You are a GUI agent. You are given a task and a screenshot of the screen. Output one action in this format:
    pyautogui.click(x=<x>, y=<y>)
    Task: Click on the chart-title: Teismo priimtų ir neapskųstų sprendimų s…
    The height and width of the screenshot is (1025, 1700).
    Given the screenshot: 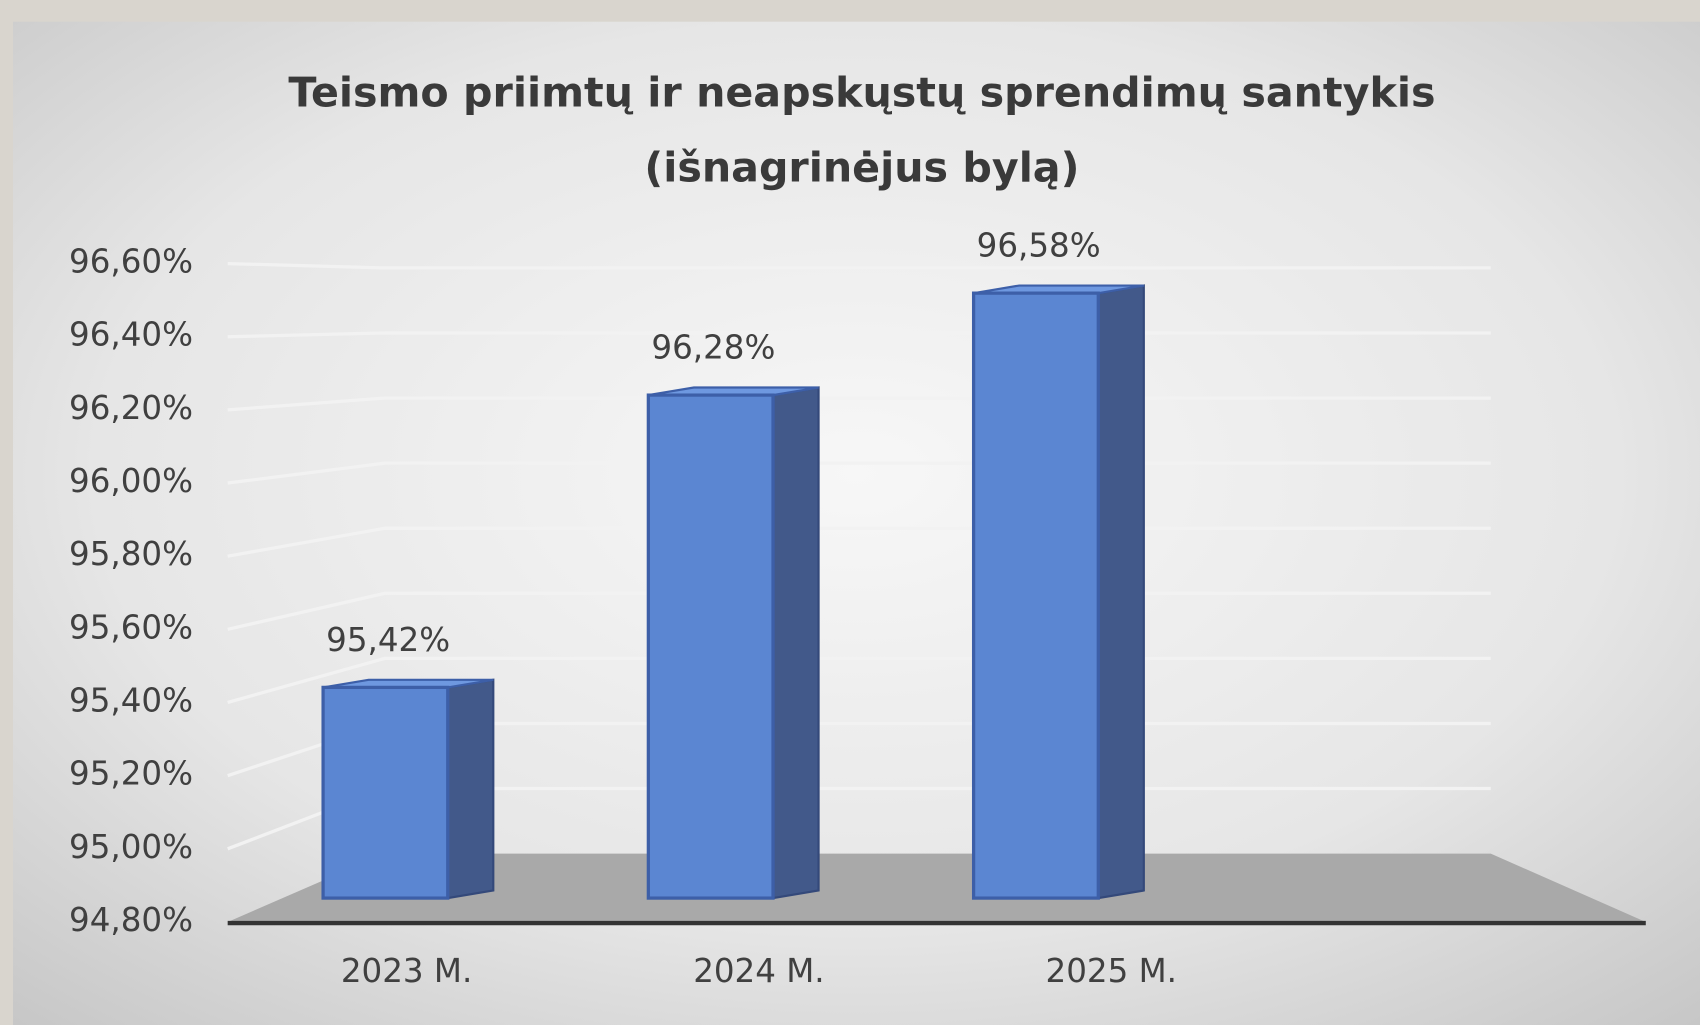 What is the action you would take?
    pyautogui.click(x=861, y=92)
    